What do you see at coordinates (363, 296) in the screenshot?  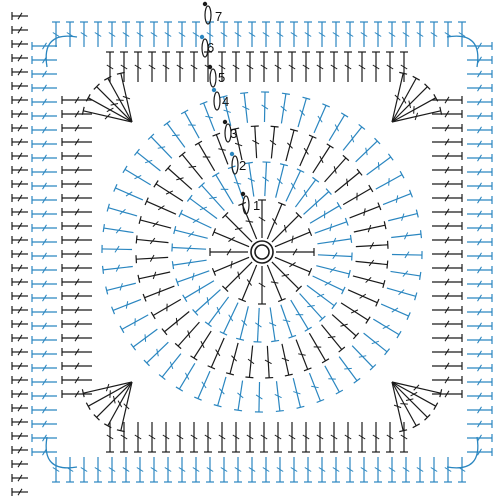 I see `stitch-r3-2-tick` at bounding box center [363, 296].